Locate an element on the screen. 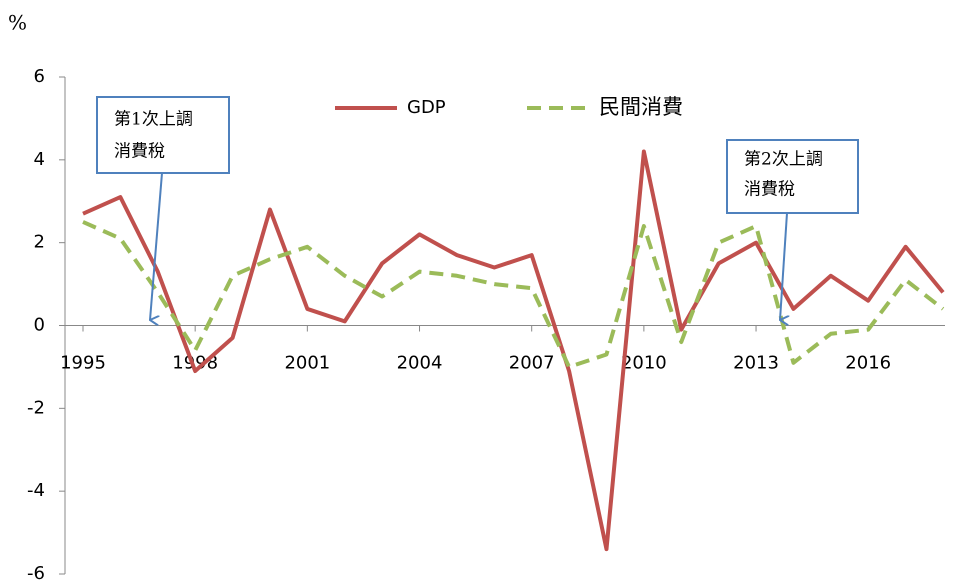 The height and width of the screenshot is (587, 954). x-tick-label: 2004 is located at coordinates (420, 363).